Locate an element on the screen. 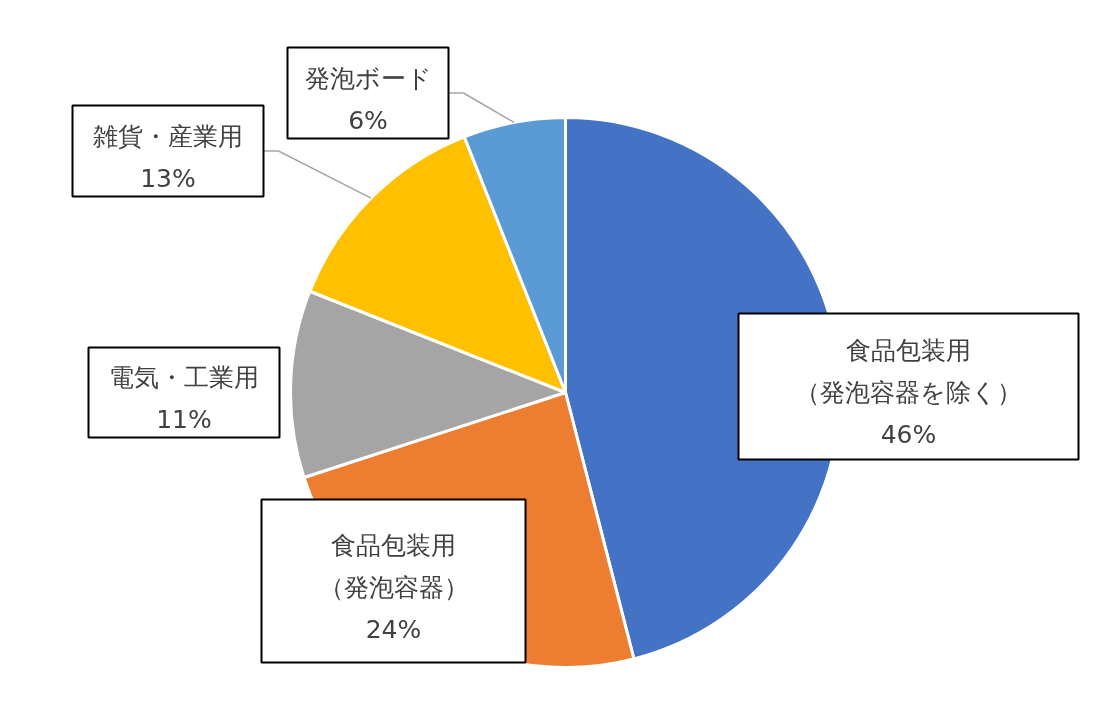  slice-label: 電気・工業用 is located at coordinates (184, 377).